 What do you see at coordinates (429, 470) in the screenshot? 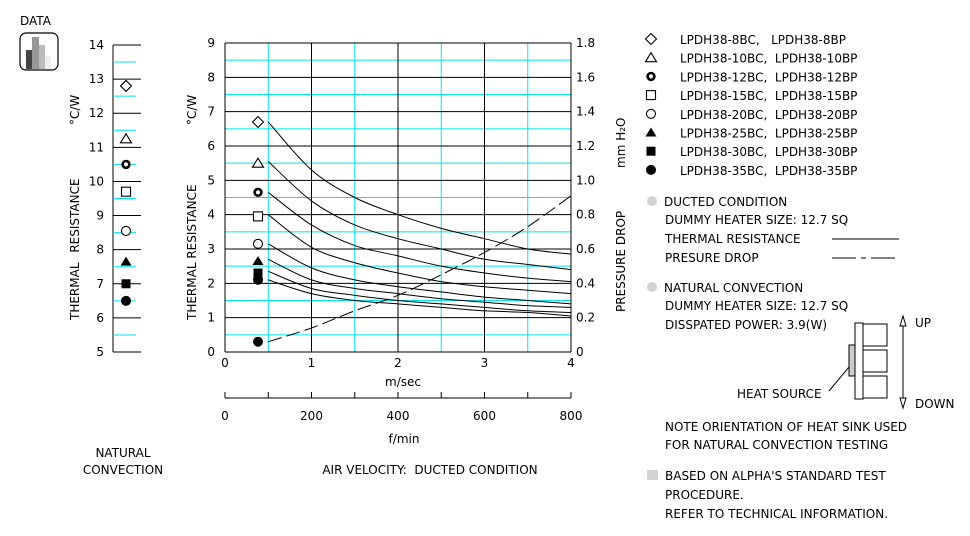
I see `chart-title: AIR VELOCITY: DUCTED CONDITION` at bounding box center [429, 470].